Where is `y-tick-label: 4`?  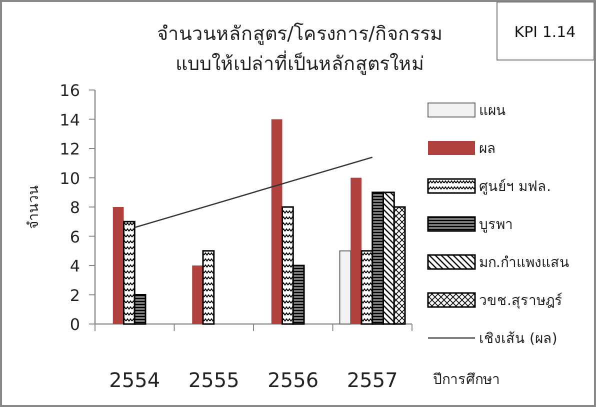
y-tick-label: 4 is located at coordinates (75, 266).